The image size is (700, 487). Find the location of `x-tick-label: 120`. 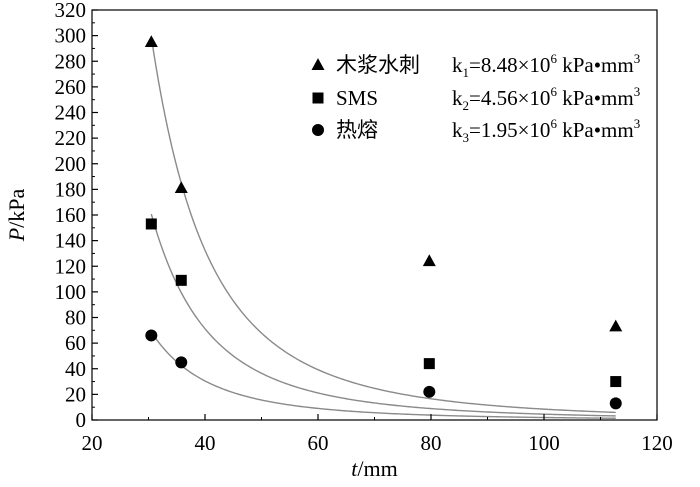

x-tick-label: 120 is located at coordinates (657, 443).